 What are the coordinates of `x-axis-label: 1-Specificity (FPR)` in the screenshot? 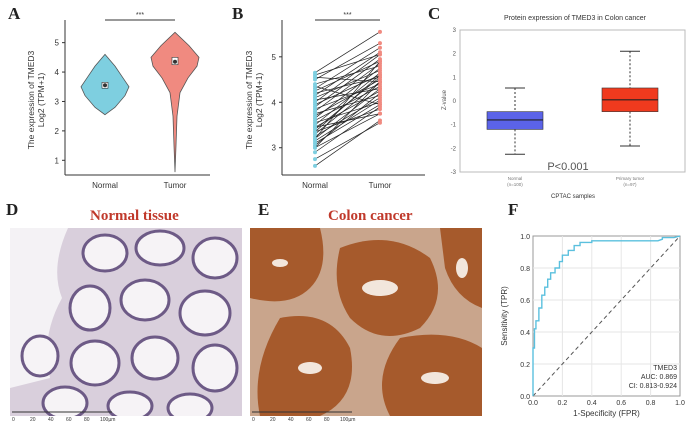 It's located at (606, 413).